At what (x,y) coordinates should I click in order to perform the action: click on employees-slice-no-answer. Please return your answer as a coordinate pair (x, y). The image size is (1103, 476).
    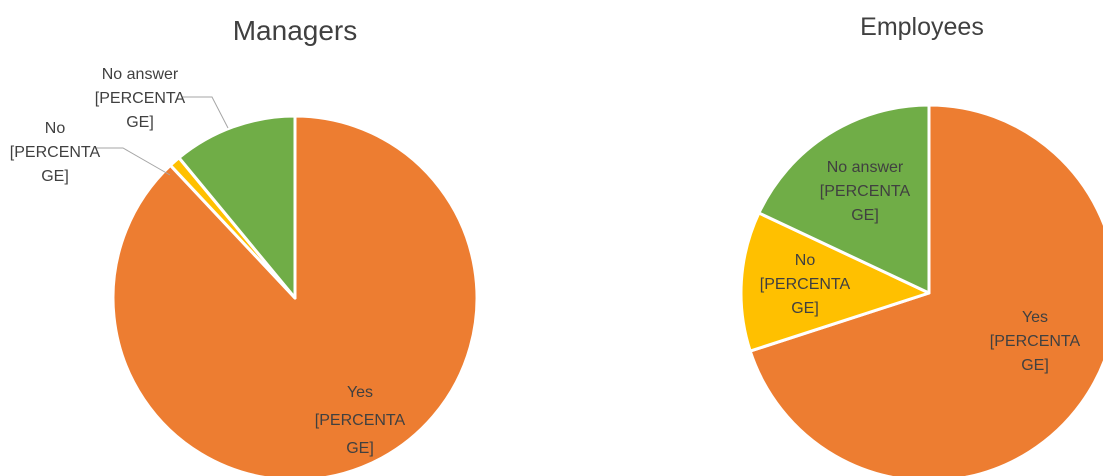
    Looking at the image, I should click on (844, 199).